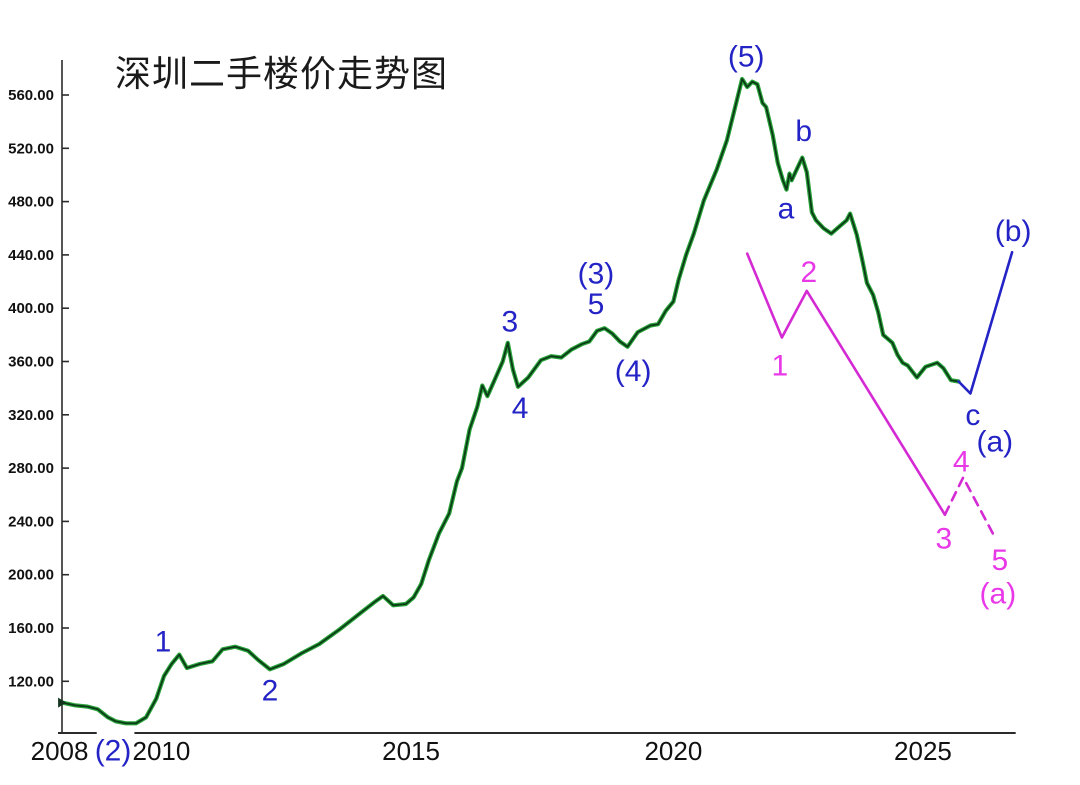 This screenshot has height=785, width=1080. I want to click on y-tick-label: 240.00, so click(31, 521).